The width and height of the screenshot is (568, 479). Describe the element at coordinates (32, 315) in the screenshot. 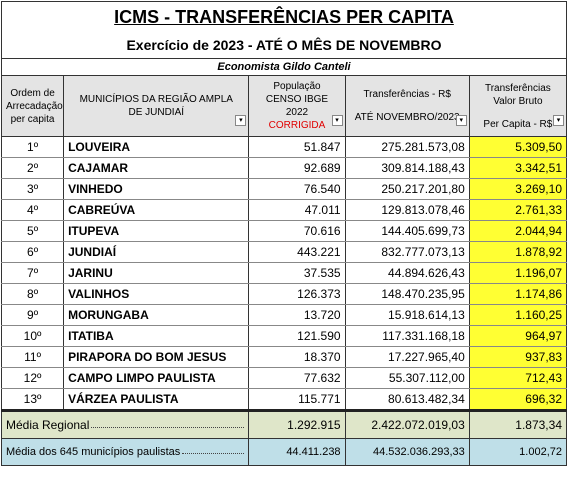

I see `cell: 9º` at that location.